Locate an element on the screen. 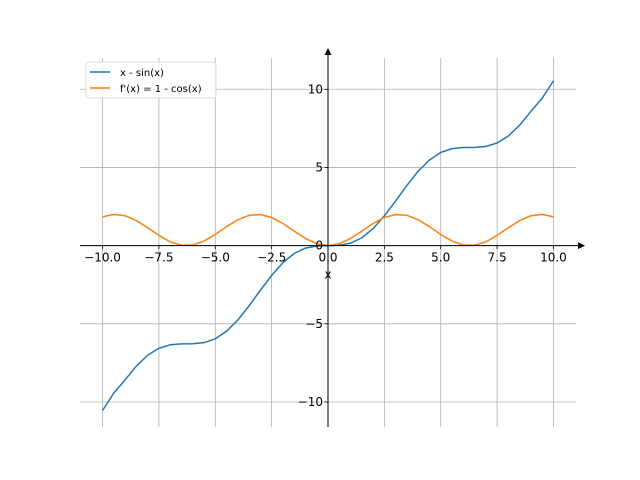  x-tick-label-6: 5.0 is located at coordinates (440, 258).